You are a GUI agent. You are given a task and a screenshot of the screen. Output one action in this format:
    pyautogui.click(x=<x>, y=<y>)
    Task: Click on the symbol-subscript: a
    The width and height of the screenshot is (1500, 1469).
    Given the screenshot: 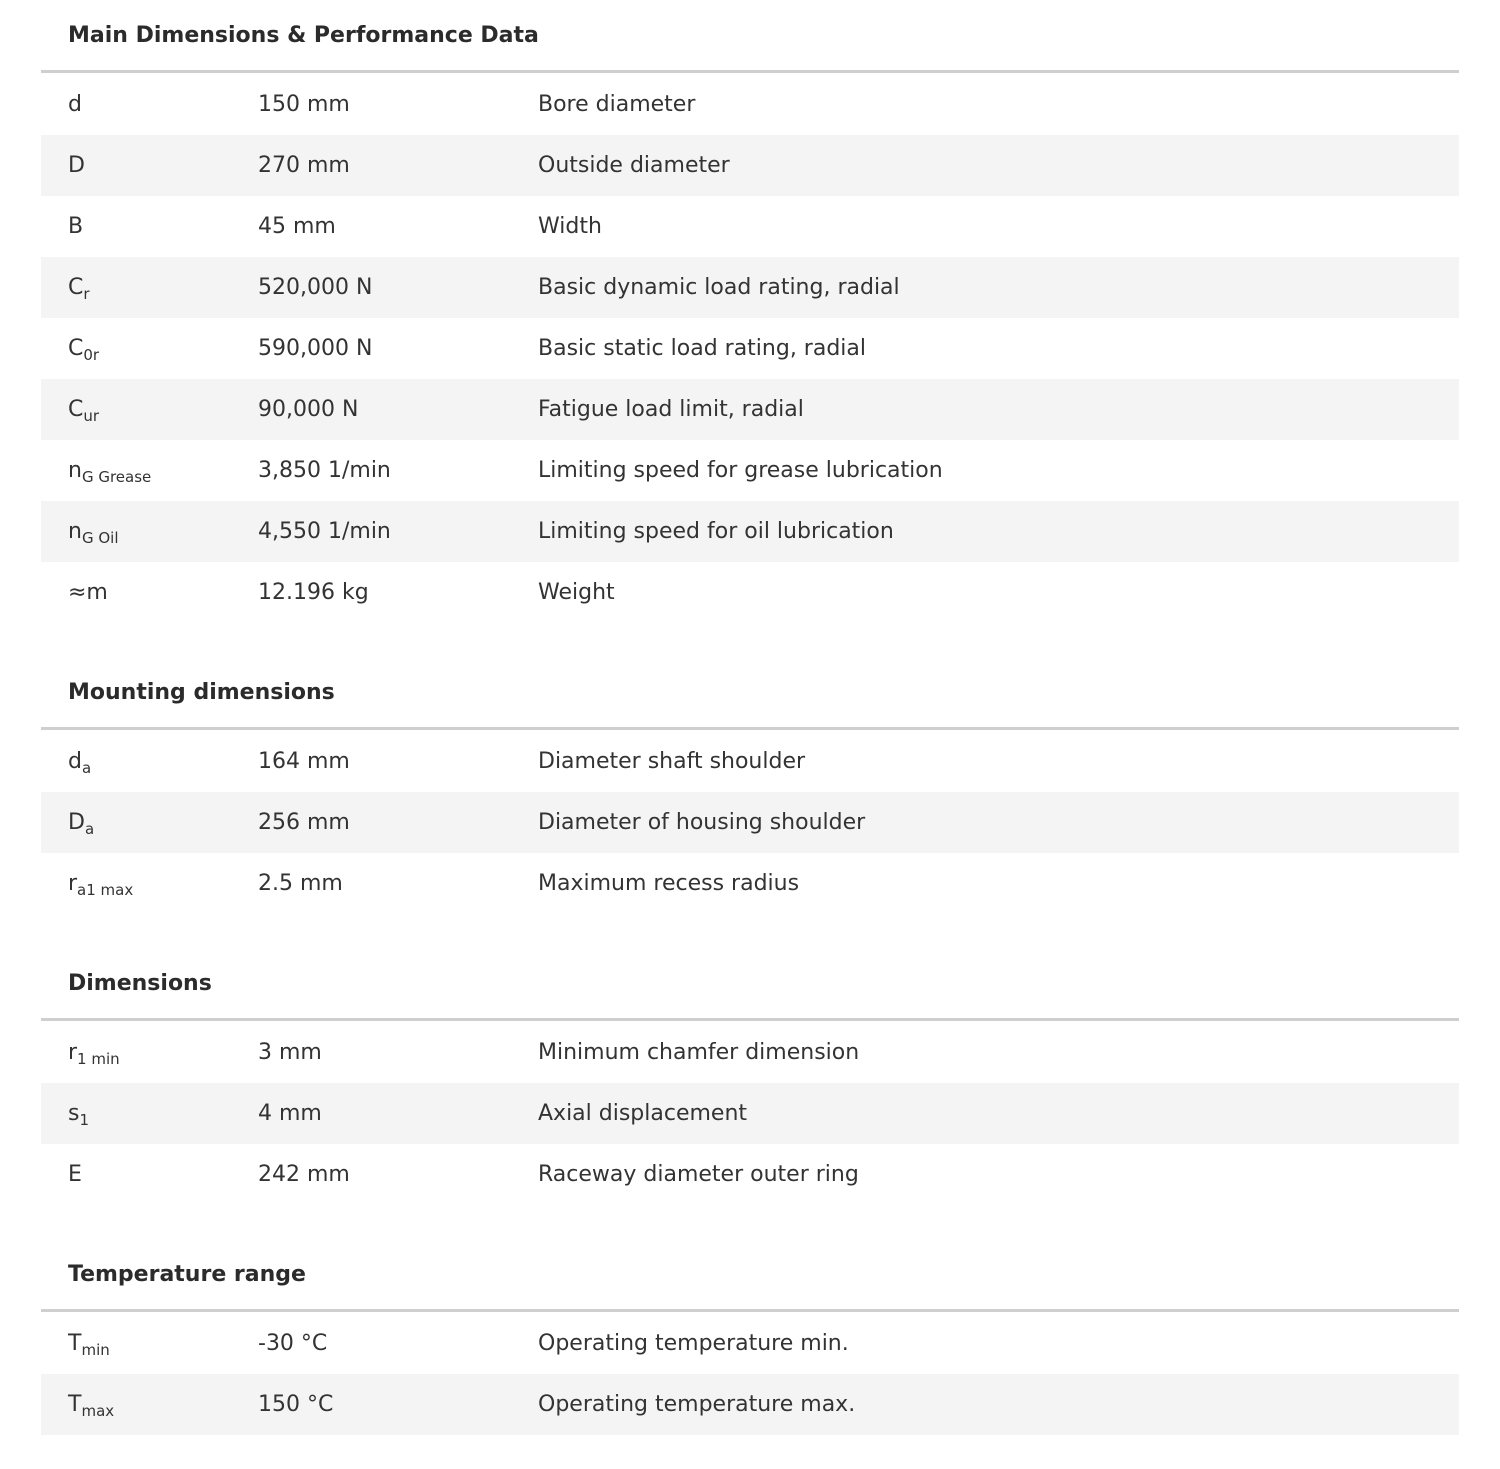 What is the action you would take?
    pyautogui.click(x=86, y=768)
    